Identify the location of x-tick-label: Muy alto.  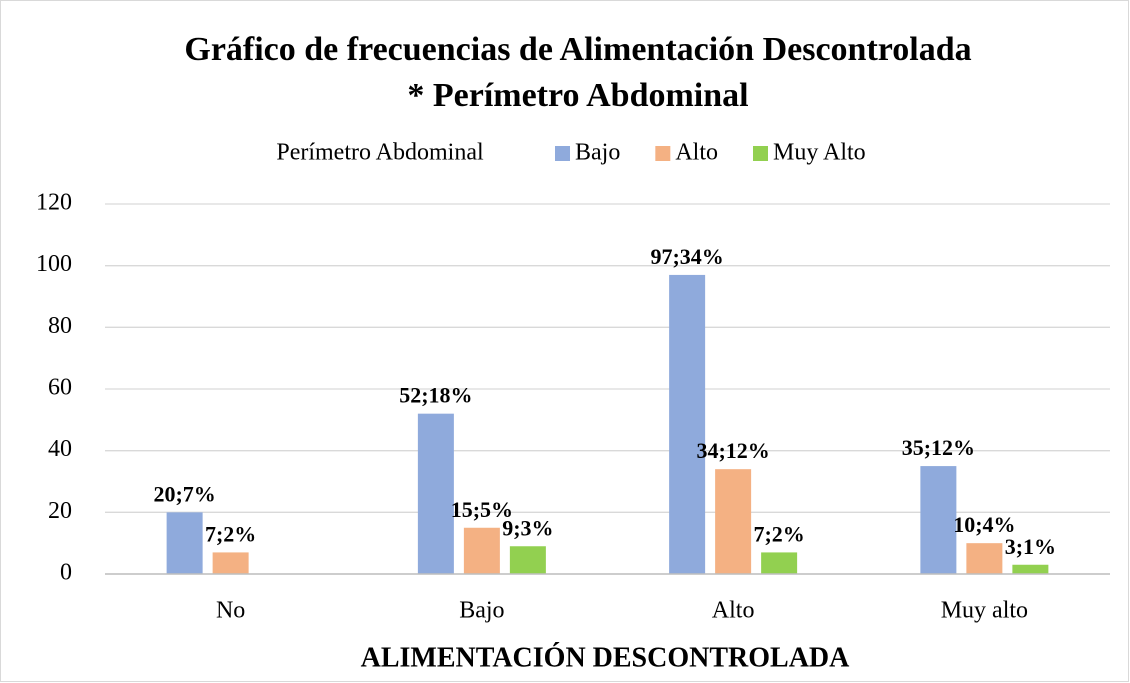
(984, 611).